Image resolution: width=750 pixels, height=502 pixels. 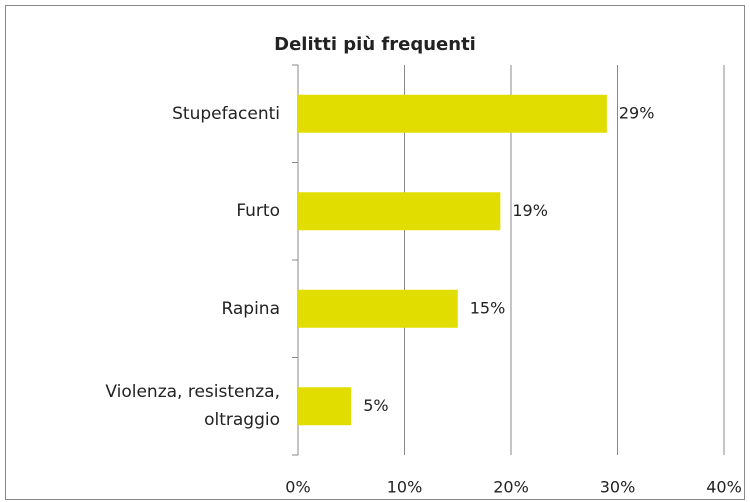 What do you see at coordinates (405, 487) in the screenshot?
I see `x-tick-label: 10%` at bounding box center [405, 487].